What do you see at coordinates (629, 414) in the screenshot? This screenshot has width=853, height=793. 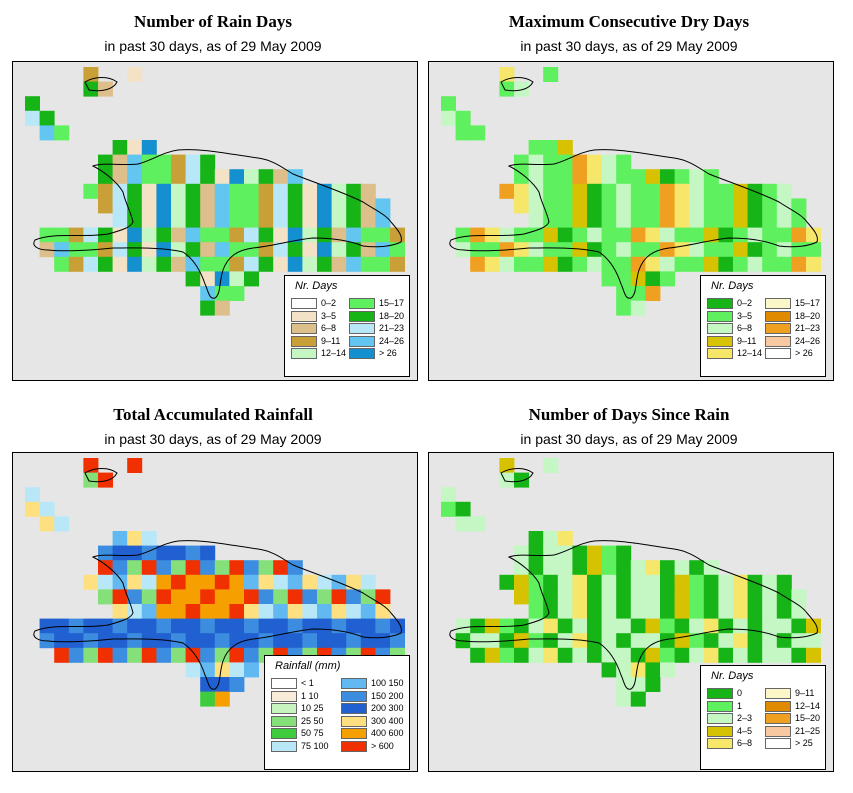 I see `panel-title: Number of Days Since Rain` at bounding box center [629, 414].